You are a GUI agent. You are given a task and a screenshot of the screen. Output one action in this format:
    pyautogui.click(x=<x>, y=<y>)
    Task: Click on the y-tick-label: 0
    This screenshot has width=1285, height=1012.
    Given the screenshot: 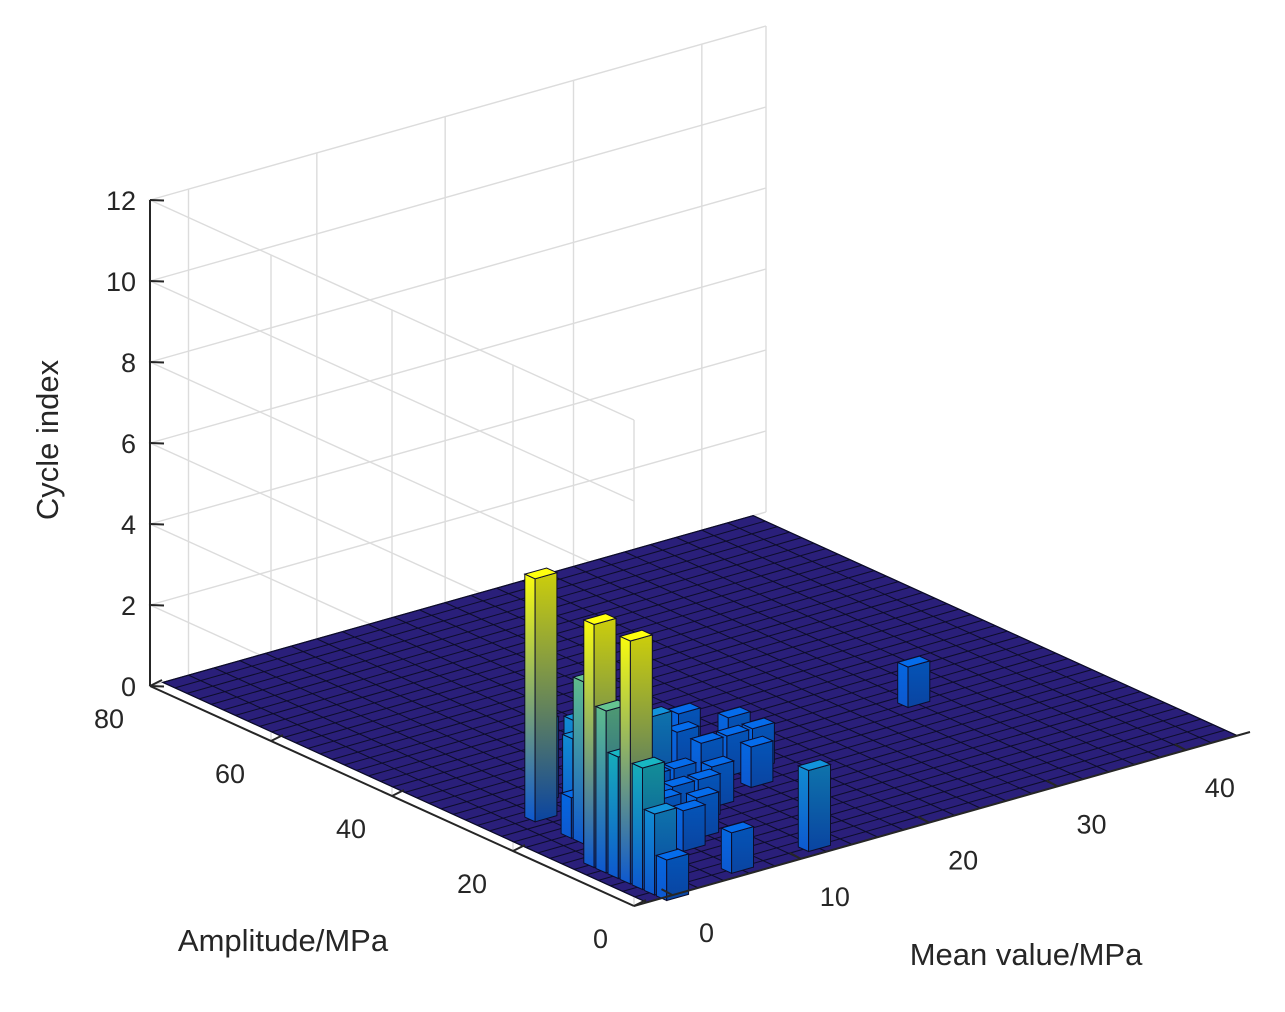 What is the action you would take?
    pyautogui.click(x=600, y=939)
    